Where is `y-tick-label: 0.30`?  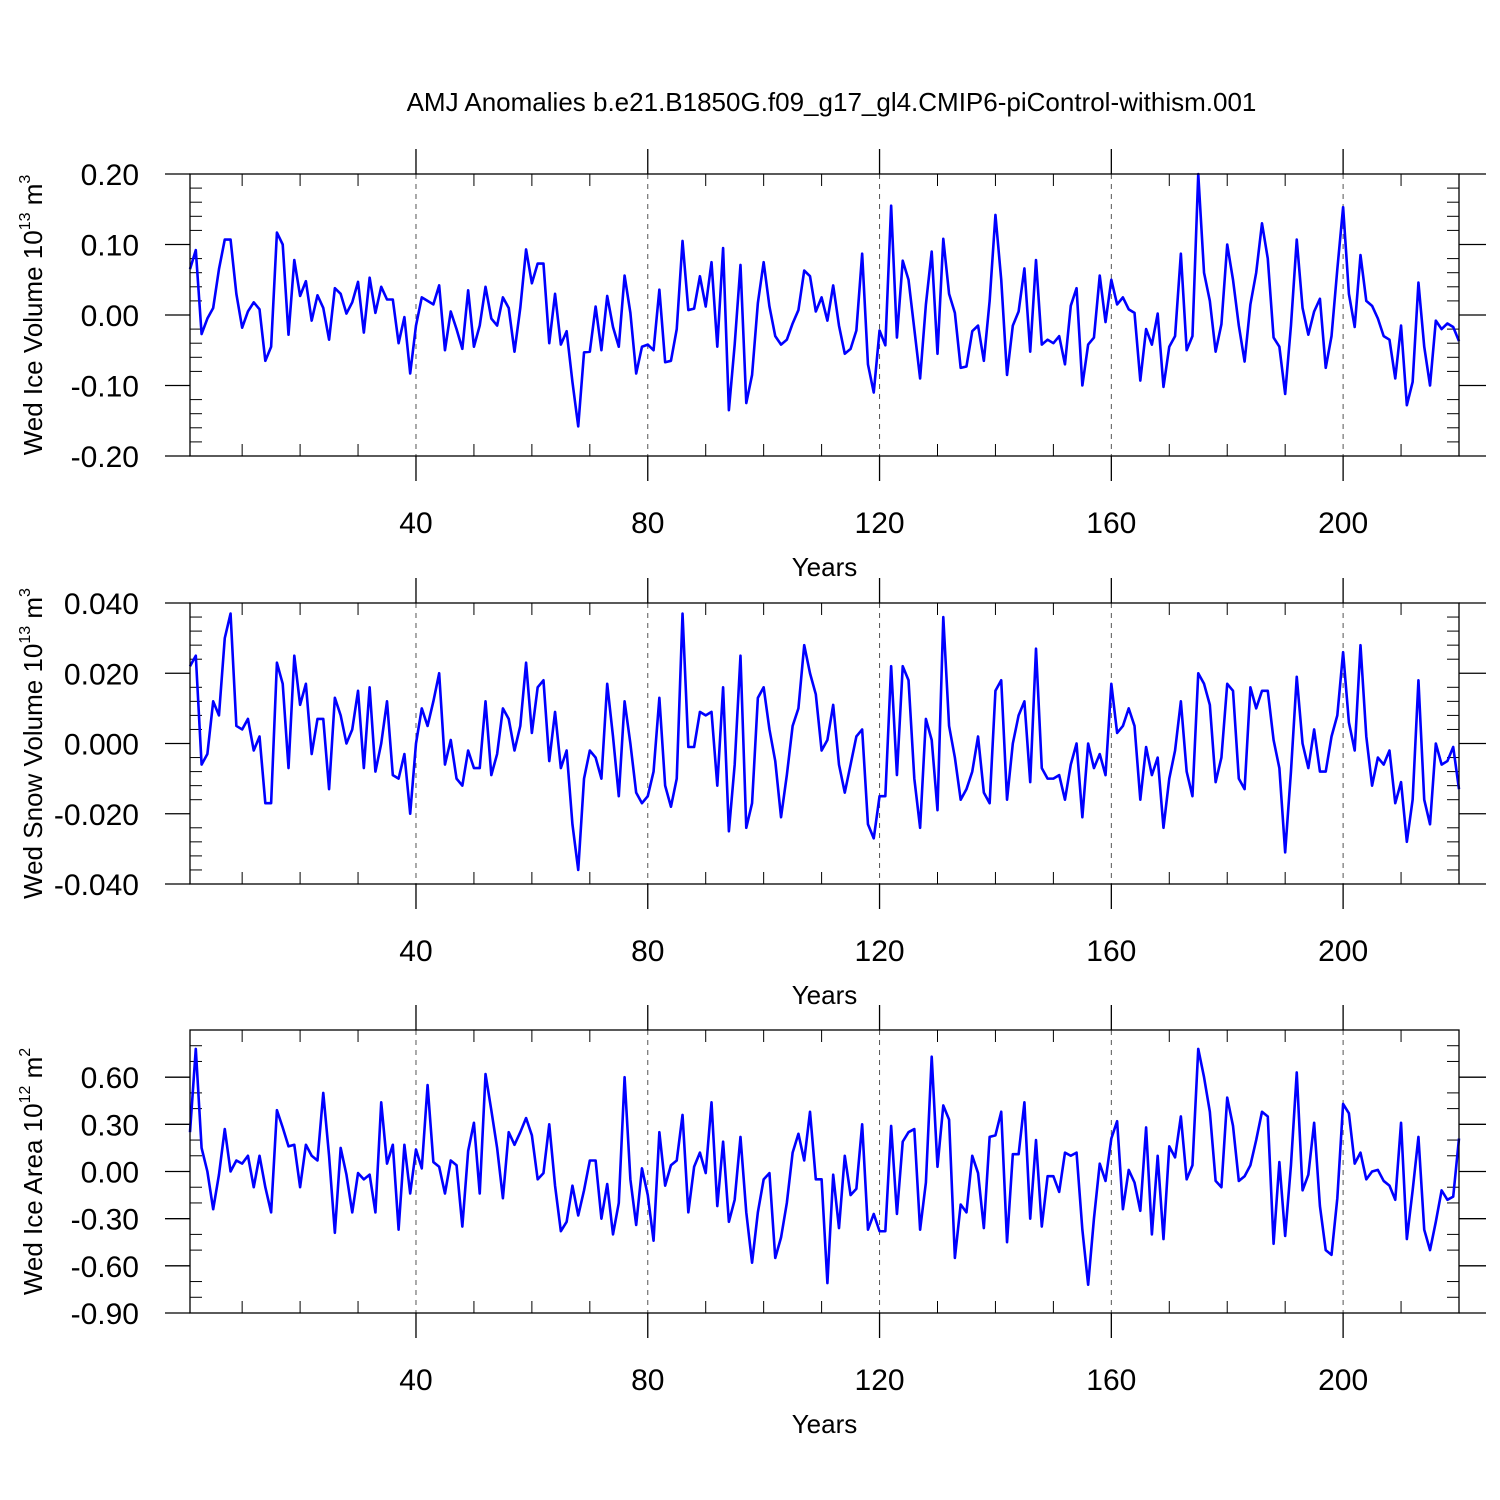 y-tick-label: 0.30 is located at coordinates (110, 1125).